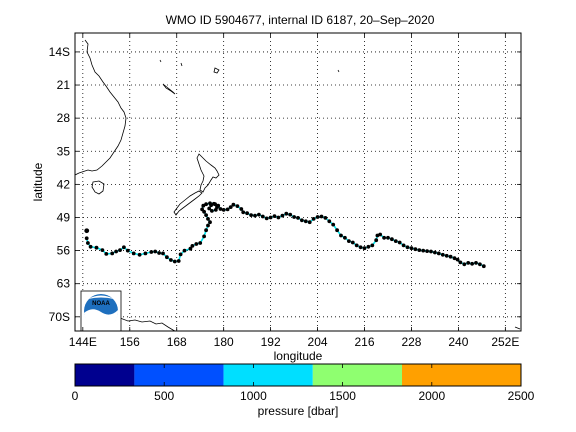 The height and width of the screenshot is (432, 576). What do you see at coordinates (517, 328) in the screenshot?
I see `antarctica-fragment` at bounding box center [517, 328].